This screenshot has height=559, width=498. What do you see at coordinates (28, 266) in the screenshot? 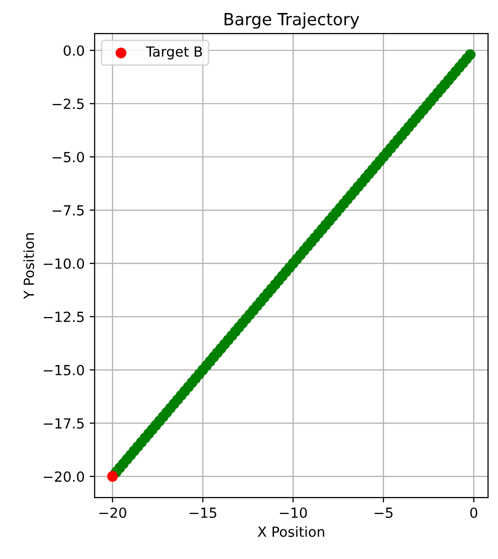
I see `y-axis-title: Y Position` at bounding box center [28, 266].